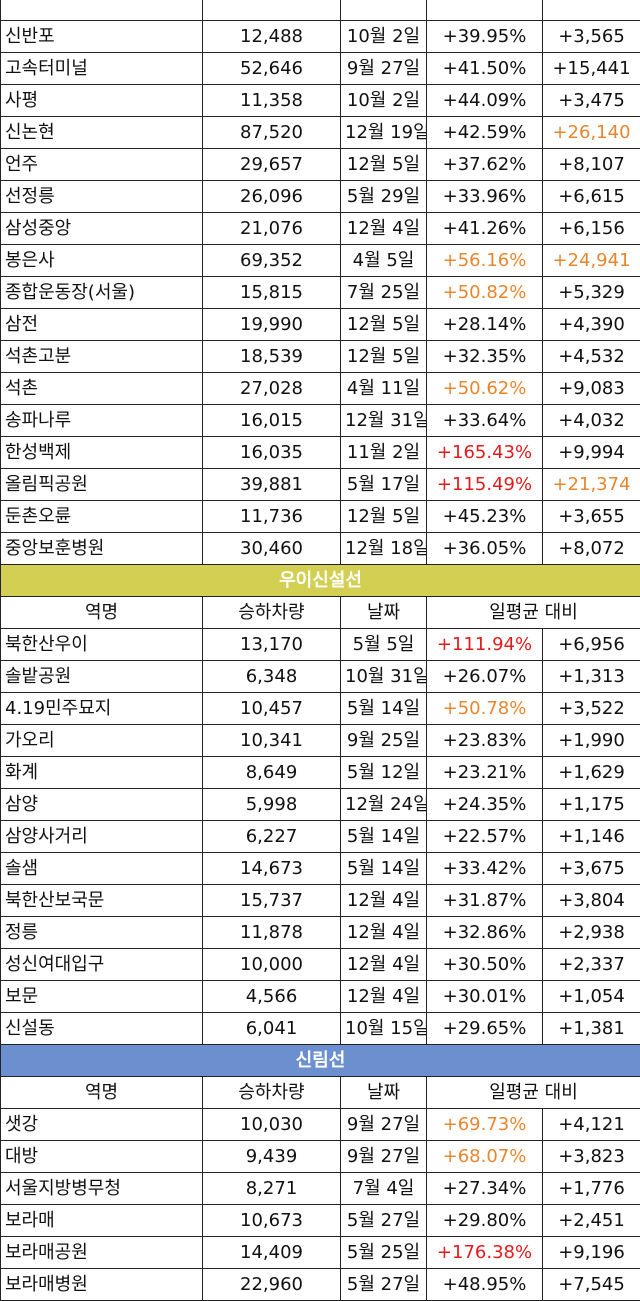 This screenshot has width=640, height=1301. Describe the element at coordinates (485, 517) in the screenshot. I see `cell-pct-vs-average: +45.23%` at that location.